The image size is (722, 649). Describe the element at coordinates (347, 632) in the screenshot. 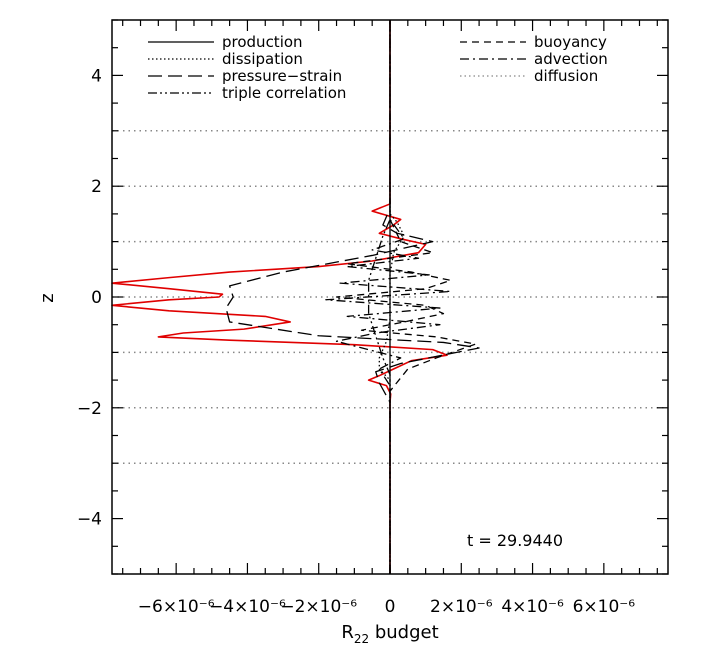

I see `x-axis-label-main: R` at that location.